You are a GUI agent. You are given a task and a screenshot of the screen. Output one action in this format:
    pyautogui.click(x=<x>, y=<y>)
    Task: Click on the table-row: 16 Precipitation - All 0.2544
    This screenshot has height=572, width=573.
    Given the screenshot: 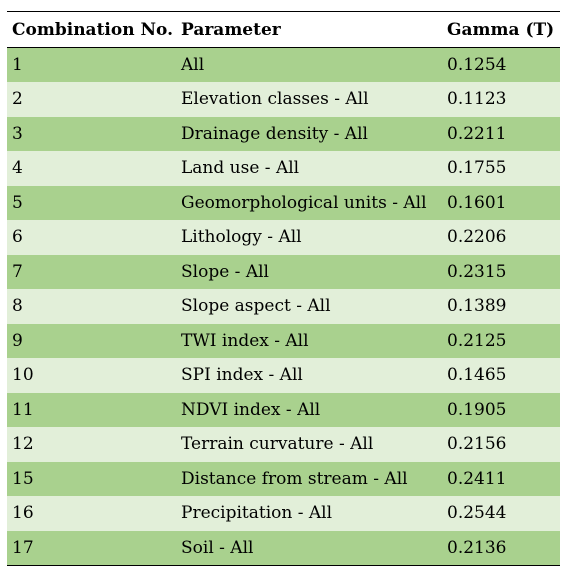 What is the action you would take?
    pyautogui.click(x=283, y=513)
    